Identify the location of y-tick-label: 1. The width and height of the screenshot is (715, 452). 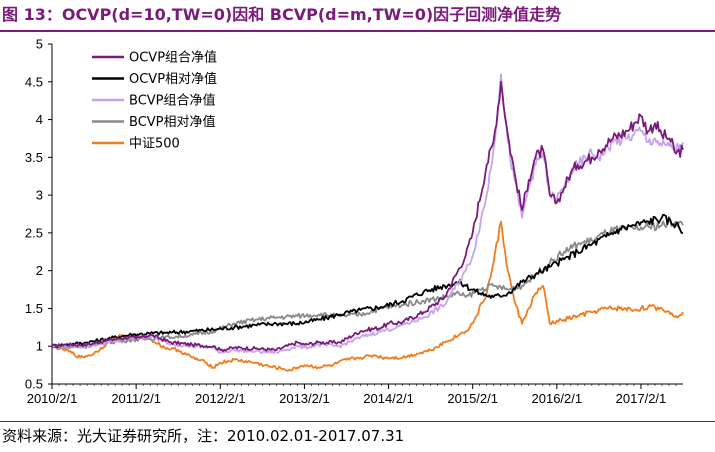
(39, 346).